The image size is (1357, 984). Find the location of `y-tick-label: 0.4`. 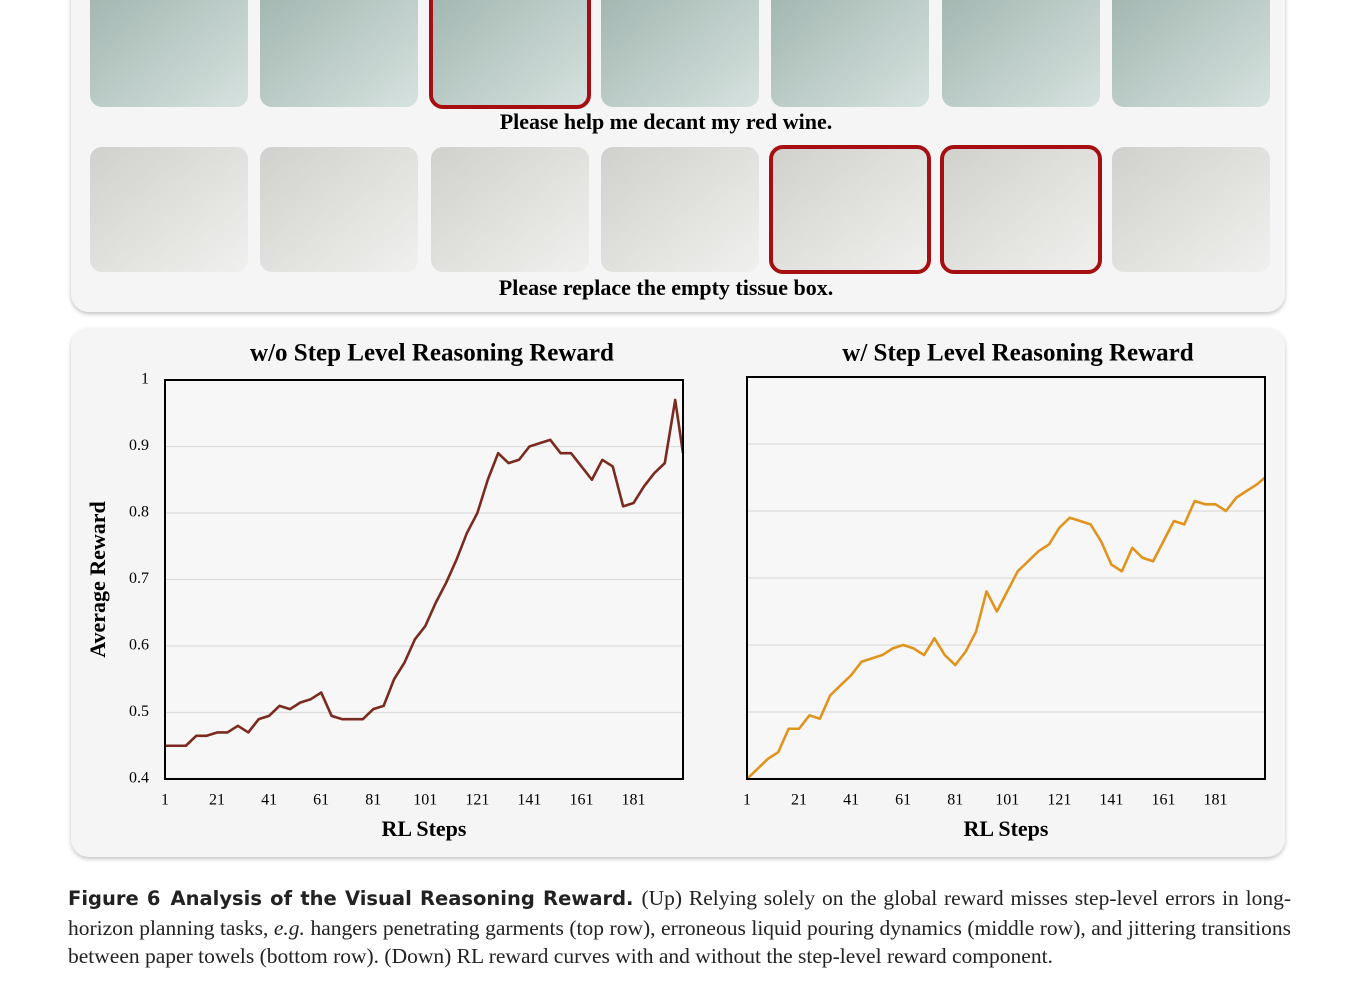

y-tick-label: 0.4 is located at coordinates (139, 778).